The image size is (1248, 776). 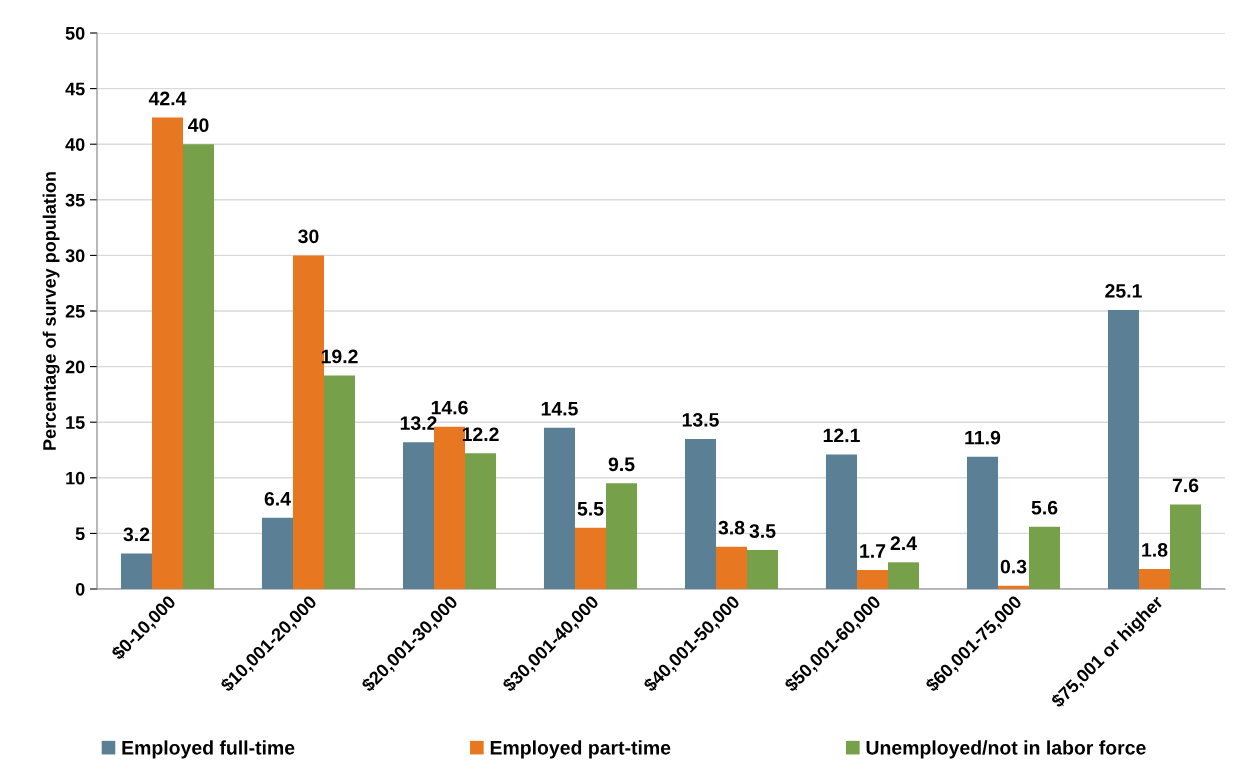 I want to click on y-tick-label: 45, so click(x=75, y=89).